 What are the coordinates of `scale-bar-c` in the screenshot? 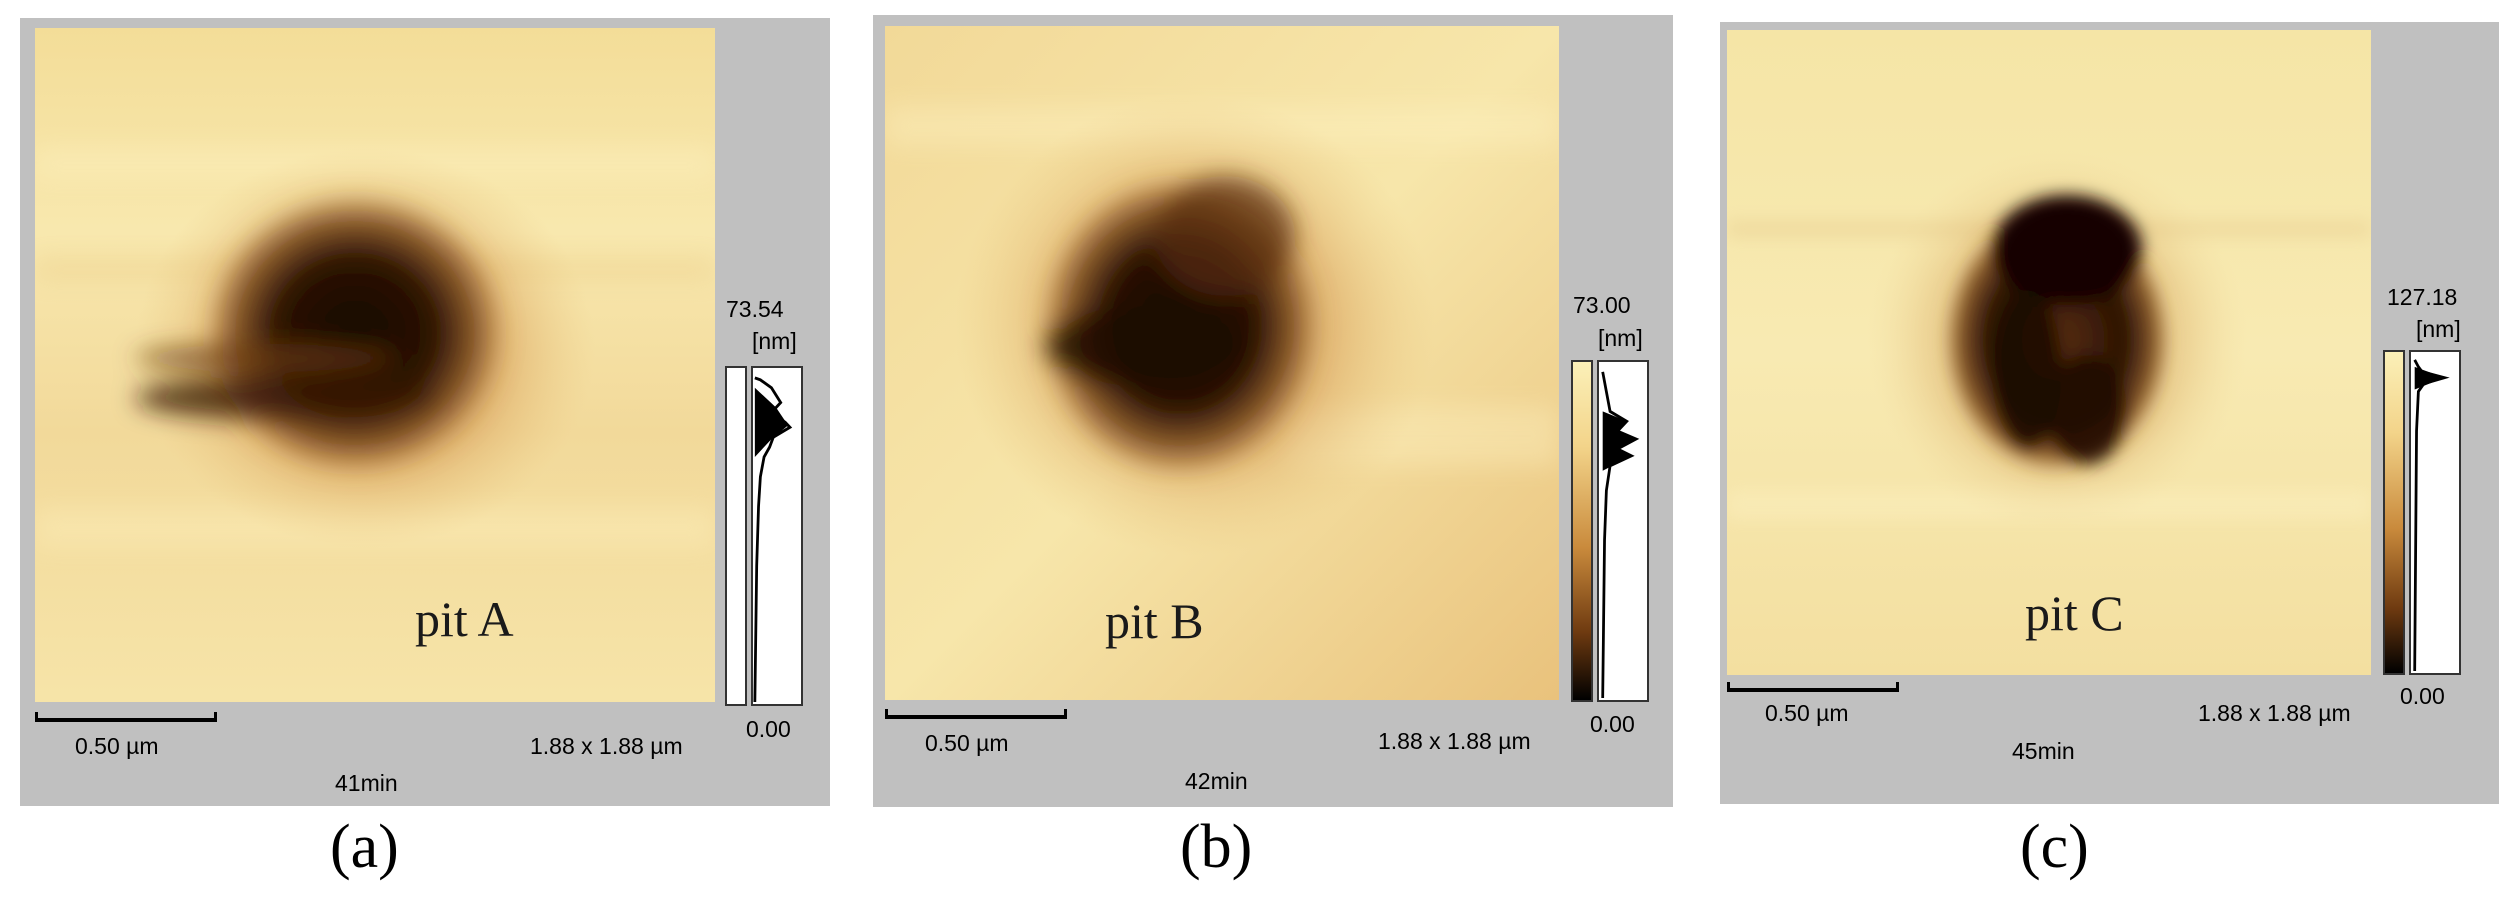 It's located at (1813, 687).